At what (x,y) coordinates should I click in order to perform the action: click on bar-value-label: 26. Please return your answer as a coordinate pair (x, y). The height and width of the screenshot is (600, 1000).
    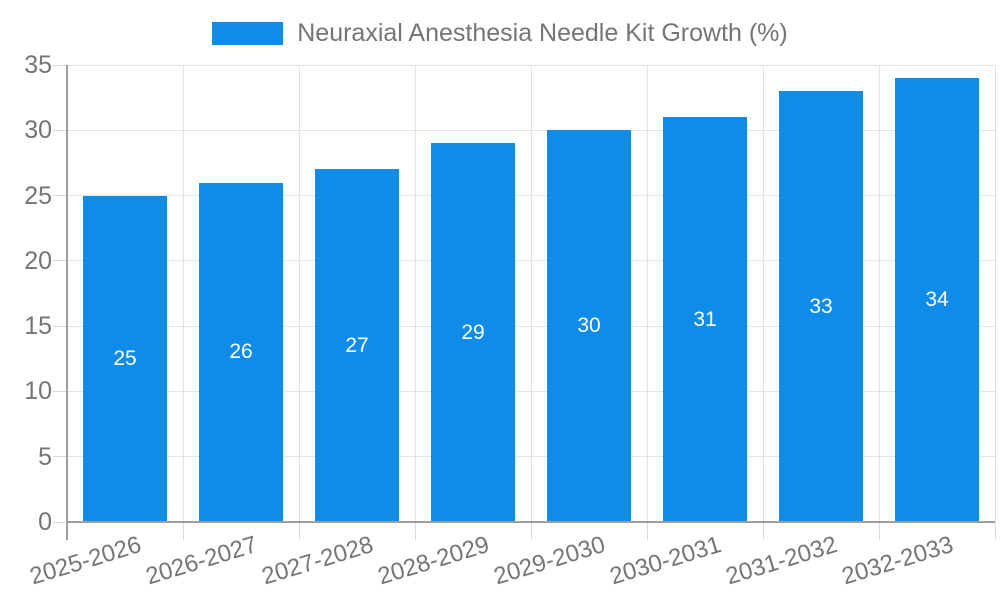
    Looking at the image, I should click on (241, 352).